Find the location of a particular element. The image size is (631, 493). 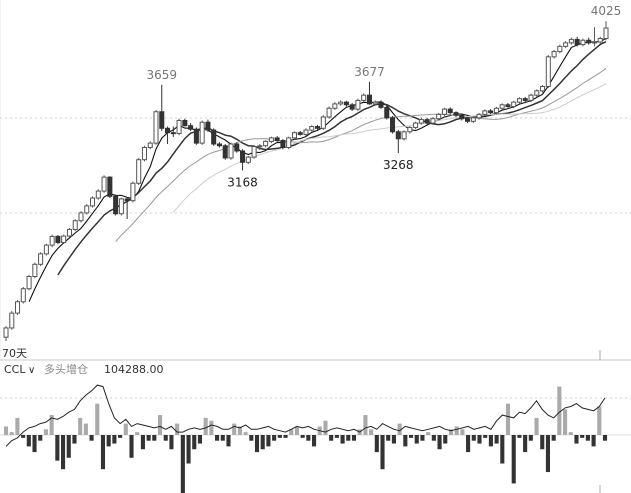

price-annotation: 3677 is located at coordinates (369, 72).